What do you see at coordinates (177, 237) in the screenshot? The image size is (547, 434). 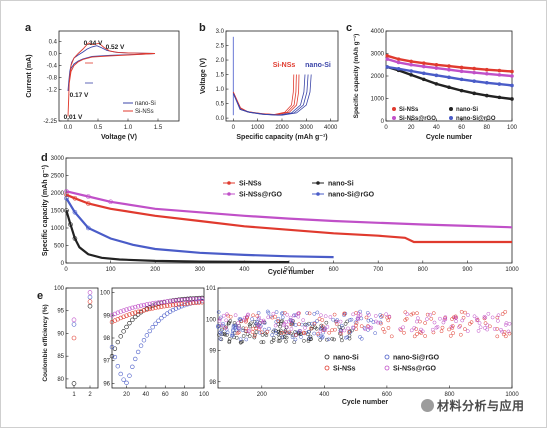 I see `panel-d-band-nano-Si` at bounding box center [177, 237].